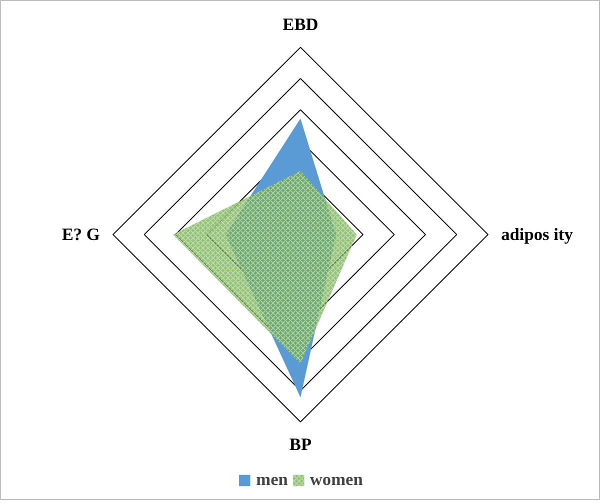  I want to click on spoke-label: BP, so click(300, 444).